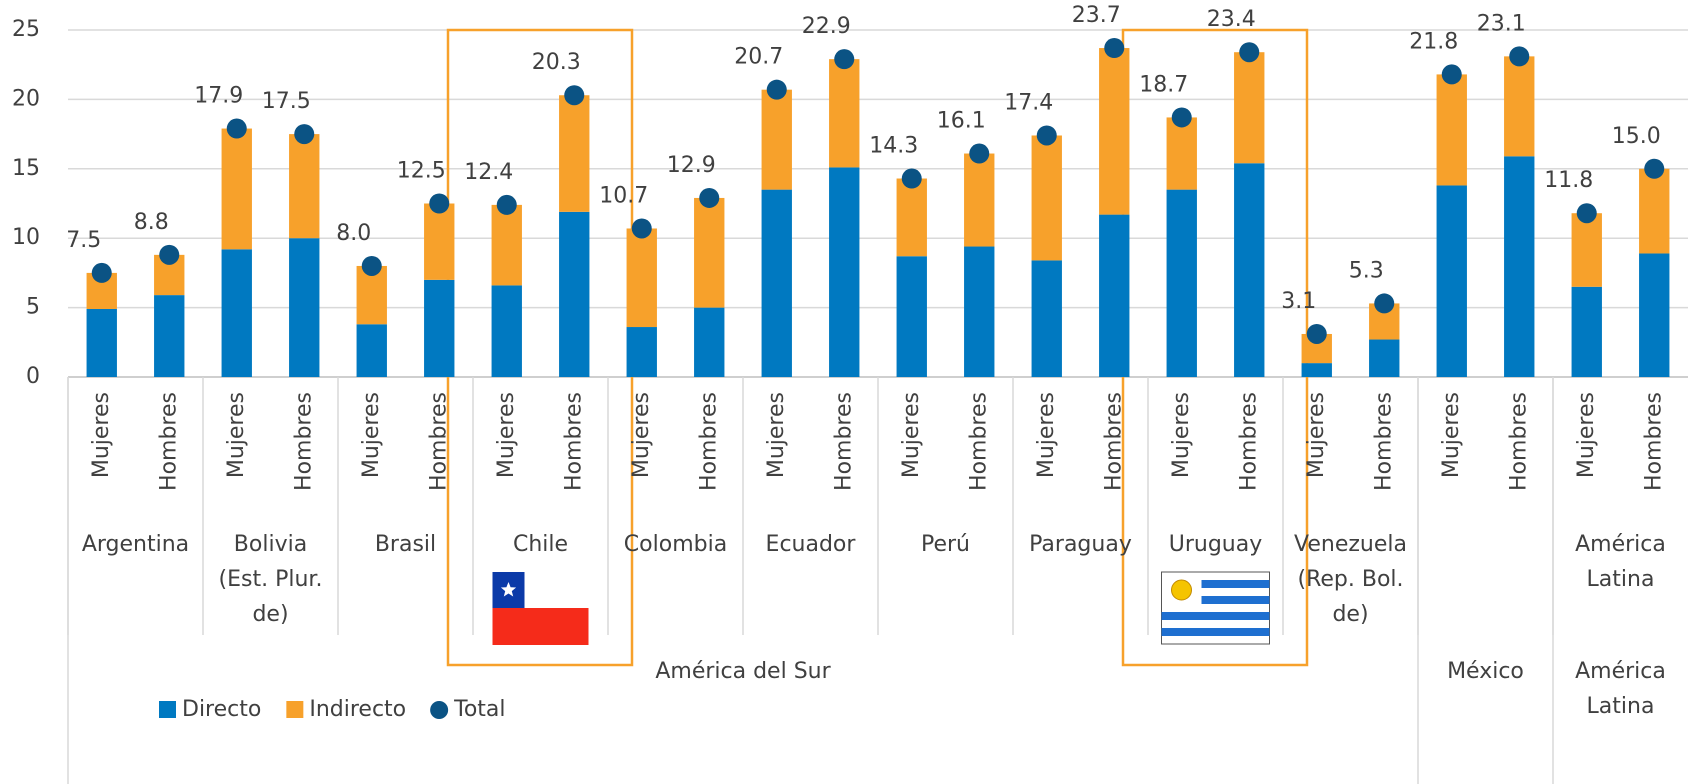 The height and width of the screenshot is (784, 1698). Describe the element at coordinates (811, 544) in the screenshot. I see `group-label: Ecuador` at that location.